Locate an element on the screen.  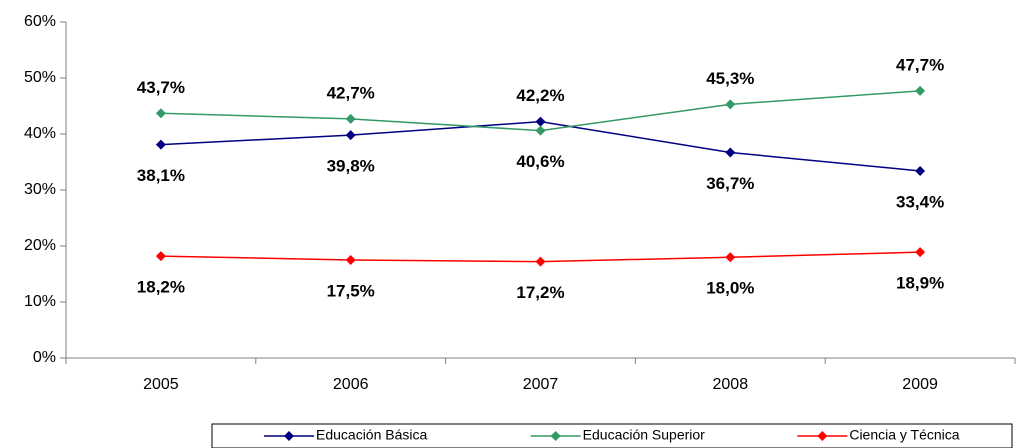
y-tick-label: 30% is located at coordinates (40, 189).